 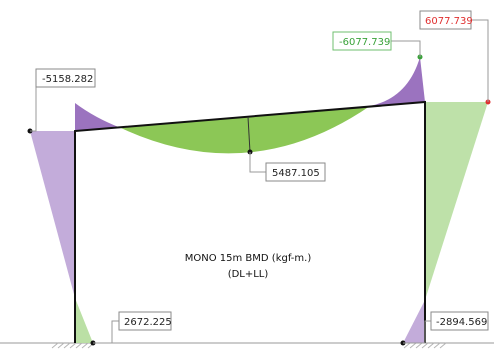 What do you see at coordinates (106, 332) in the screenshot?
I see `leader-left-base` at bounding box center [106, 332].